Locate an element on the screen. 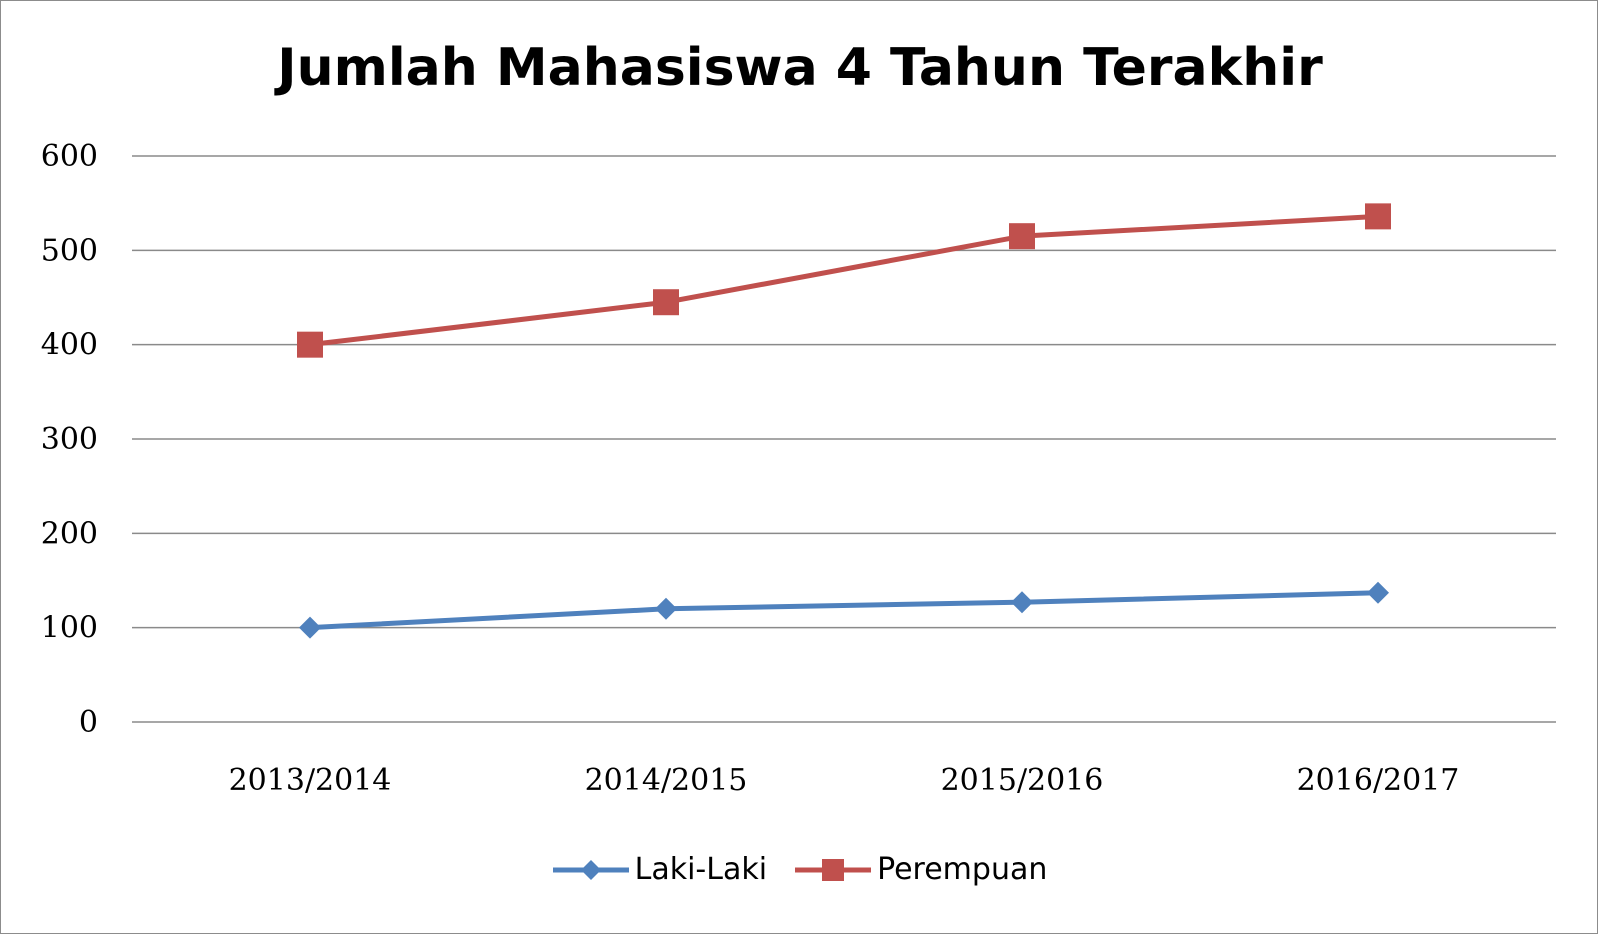  y-tick-label: 200 is located at coordinates (69, 533).